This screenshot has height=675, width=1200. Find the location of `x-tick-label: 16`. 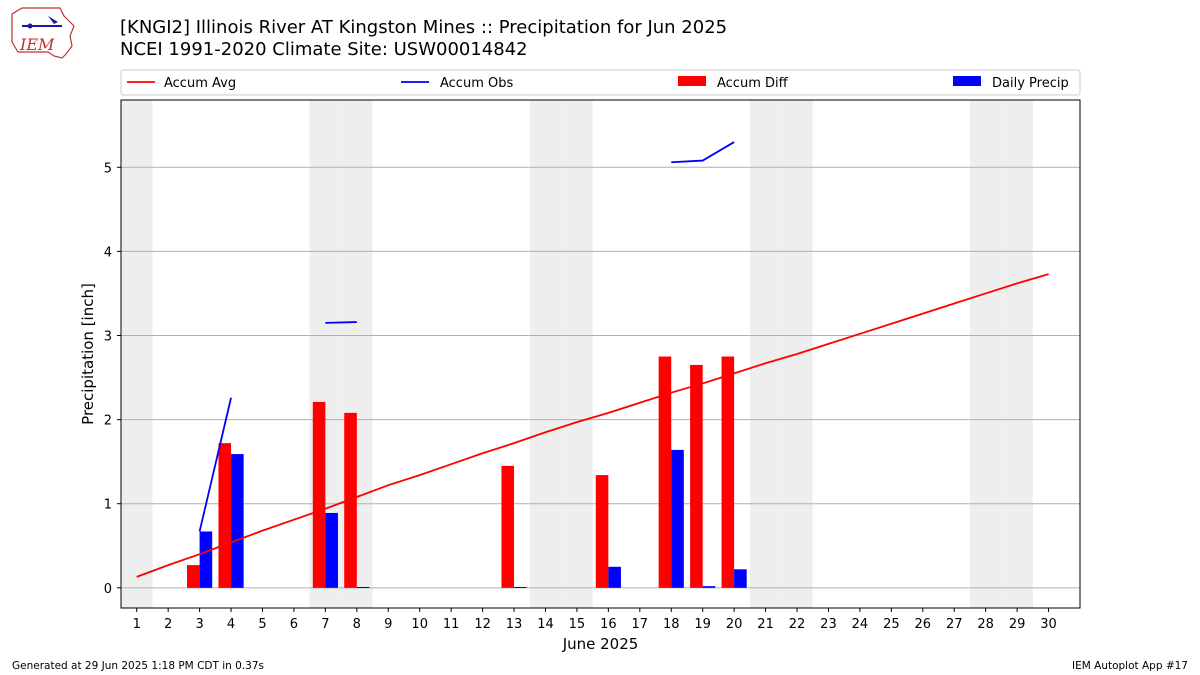

x-tick-label: 16 is located at coordinates (608, 624).